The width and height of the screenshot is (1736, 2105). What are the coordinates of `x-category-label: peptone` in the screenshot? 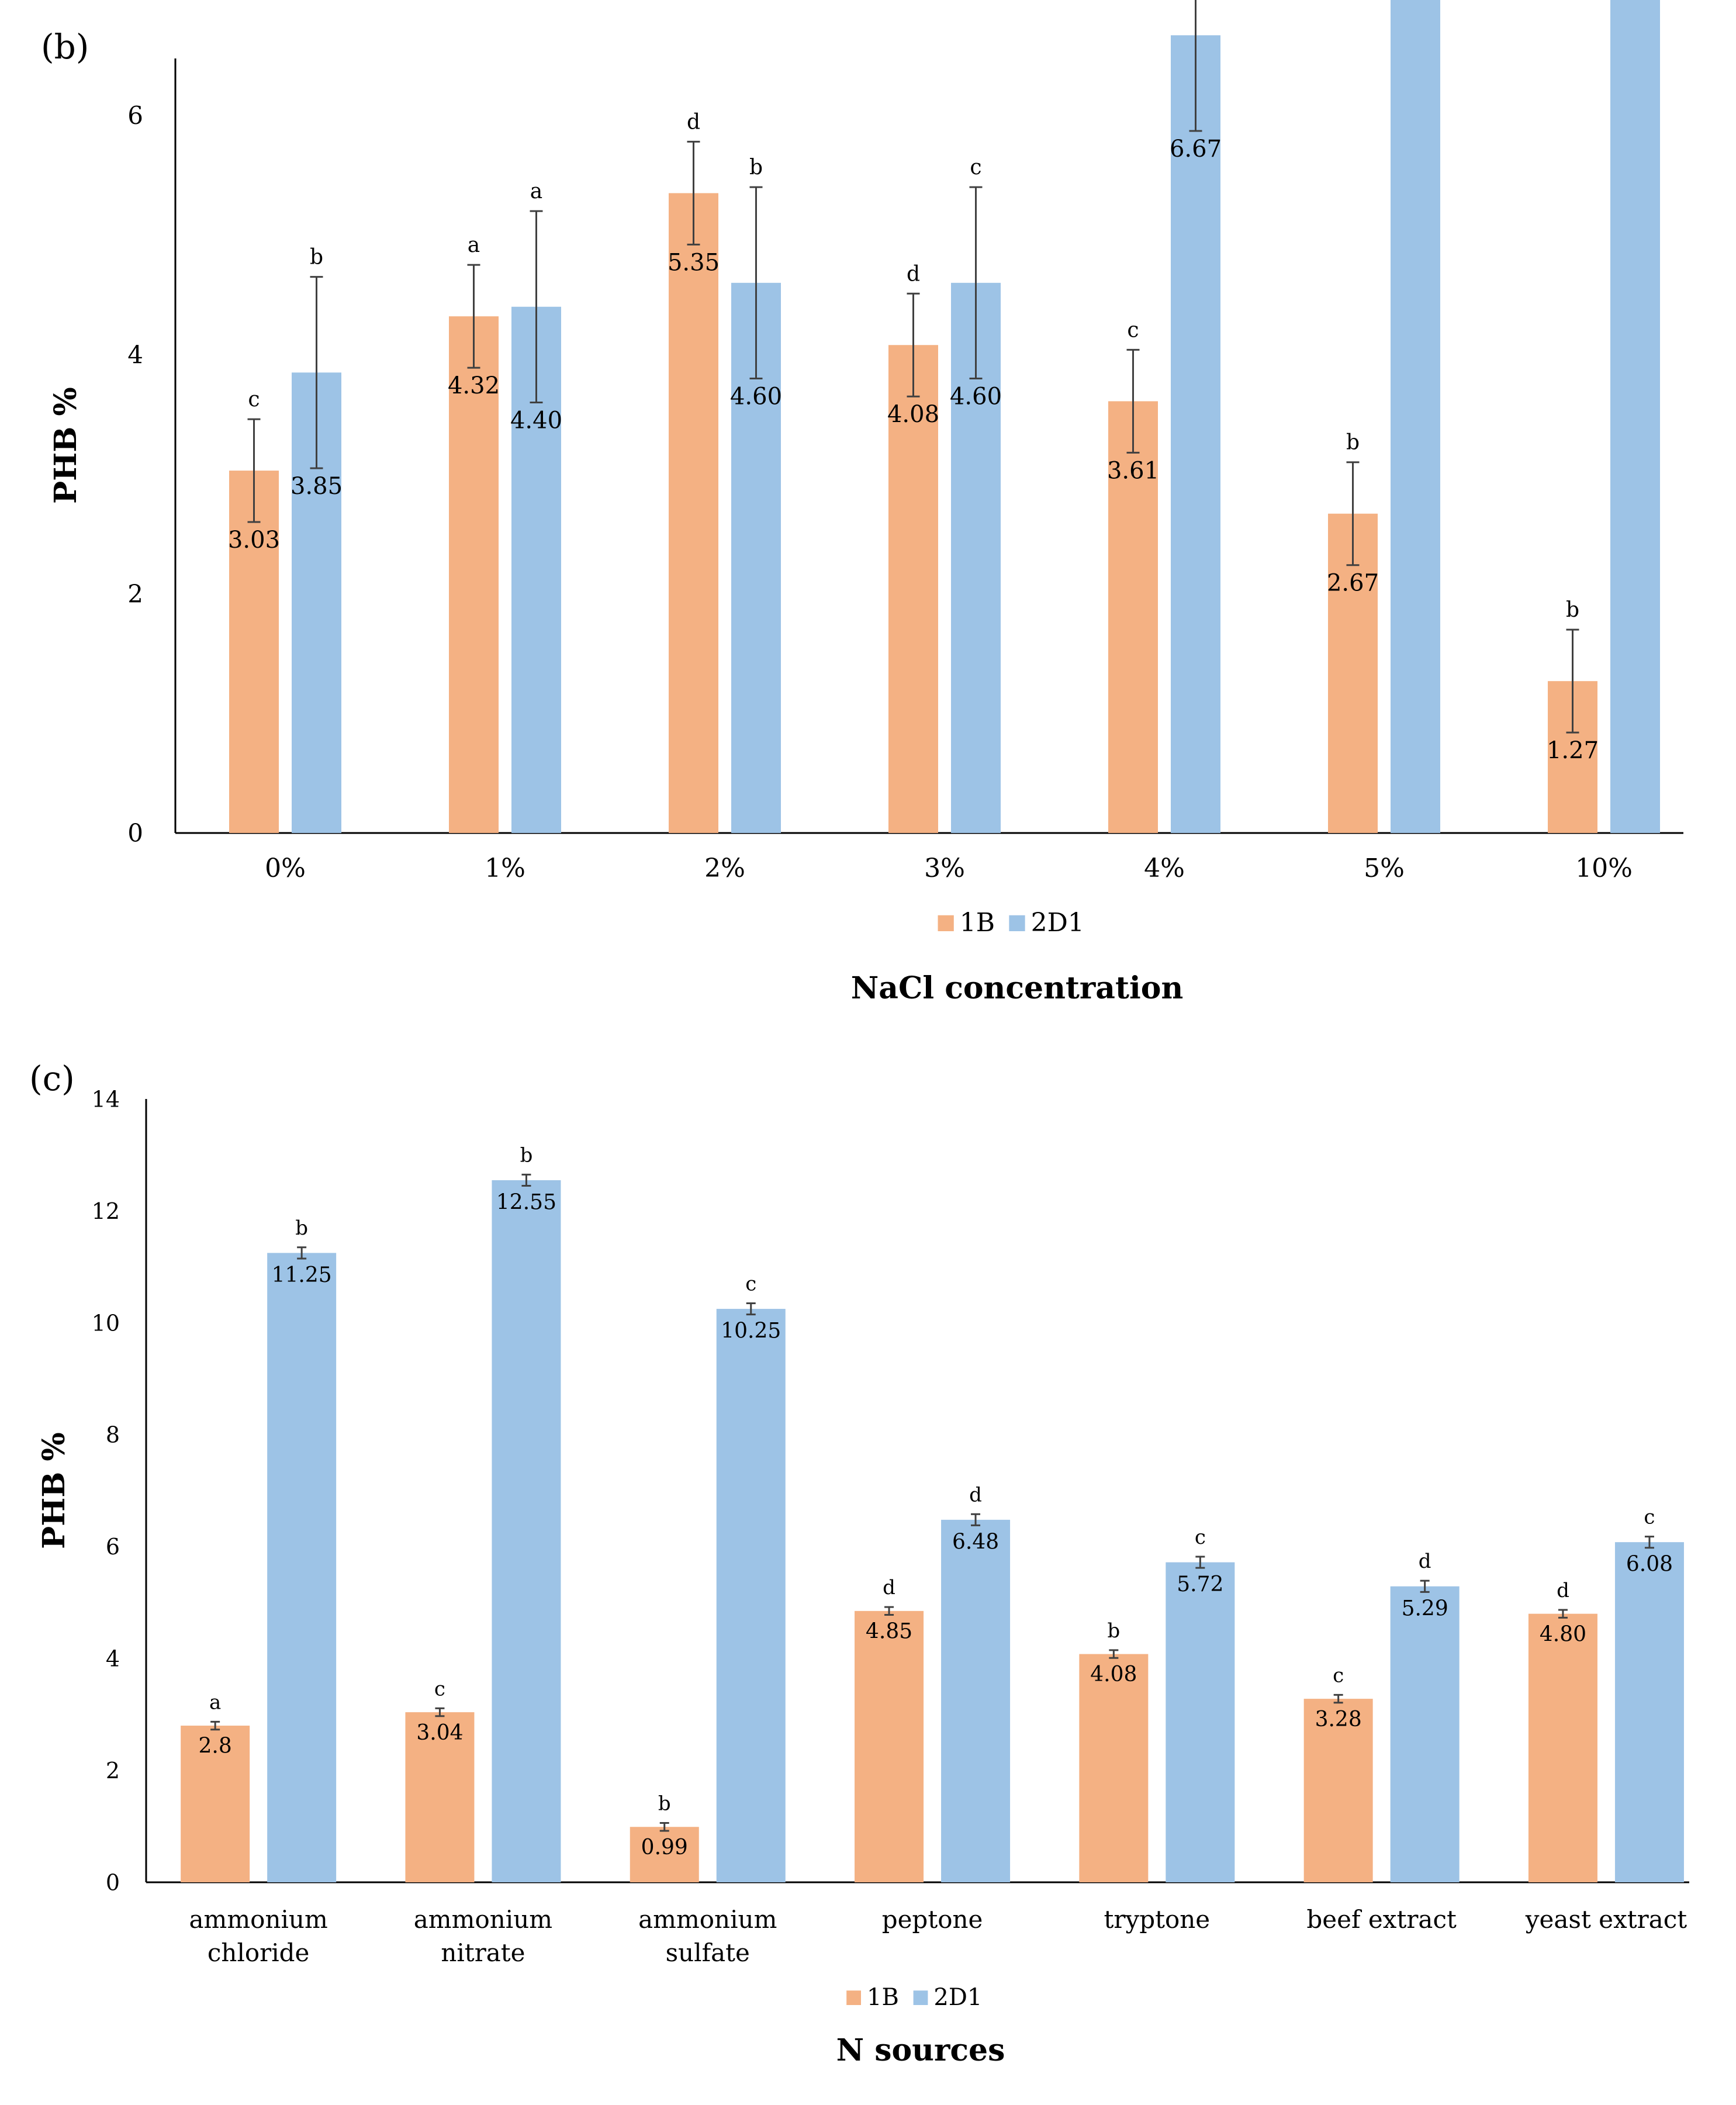 It's located at (932, 1919).